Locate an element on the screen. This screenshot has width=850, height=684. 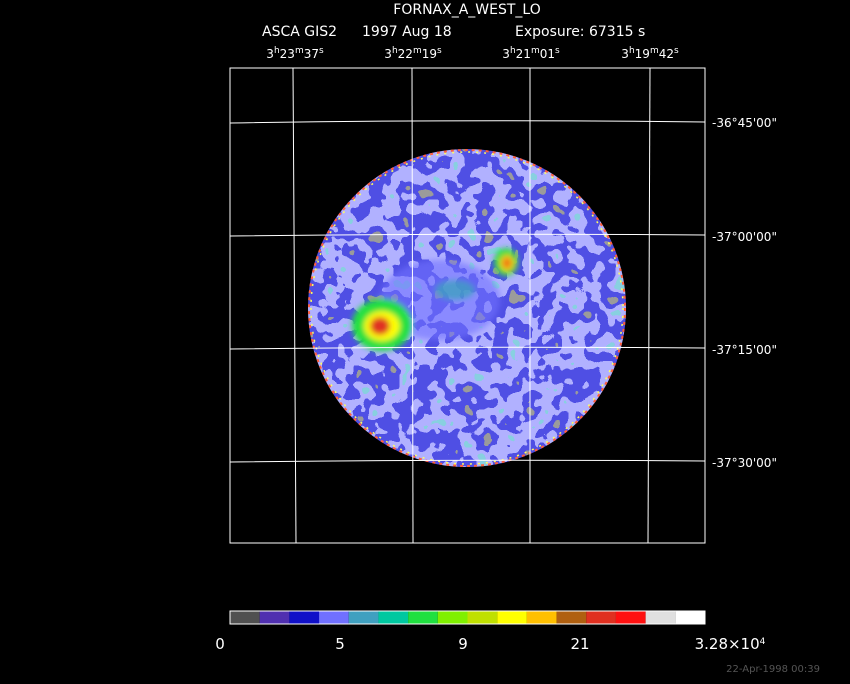
superscript: 4 is located at coordinates (763, 642).